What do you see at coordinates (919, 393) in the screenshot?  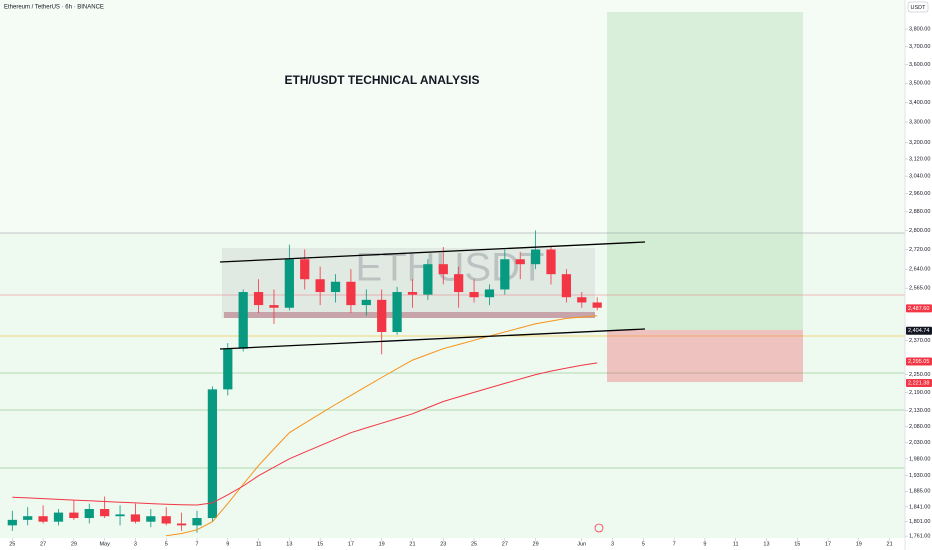 I see `y-tick-label: 2,190.00` at bounding box center [919, 393].